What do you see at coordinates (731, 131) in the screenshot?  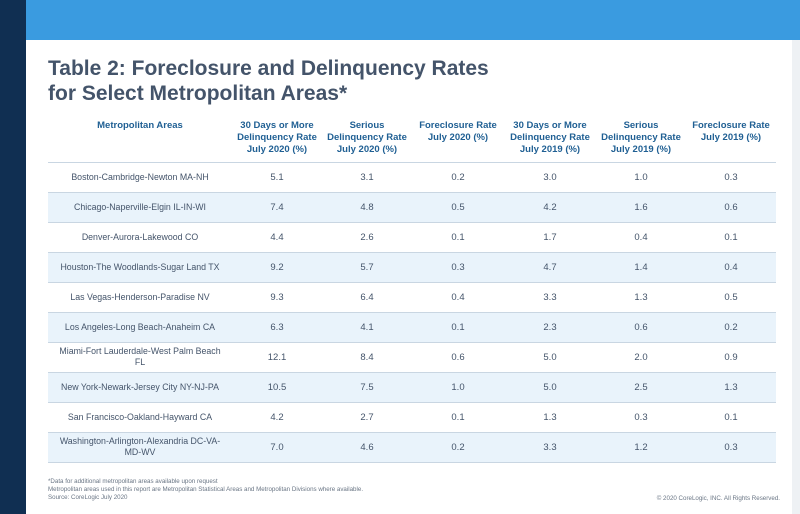 I see `column-header-foreclosure-2019: Foreclosure Rate July 2019 (%)` at bounding box center [731, 131].